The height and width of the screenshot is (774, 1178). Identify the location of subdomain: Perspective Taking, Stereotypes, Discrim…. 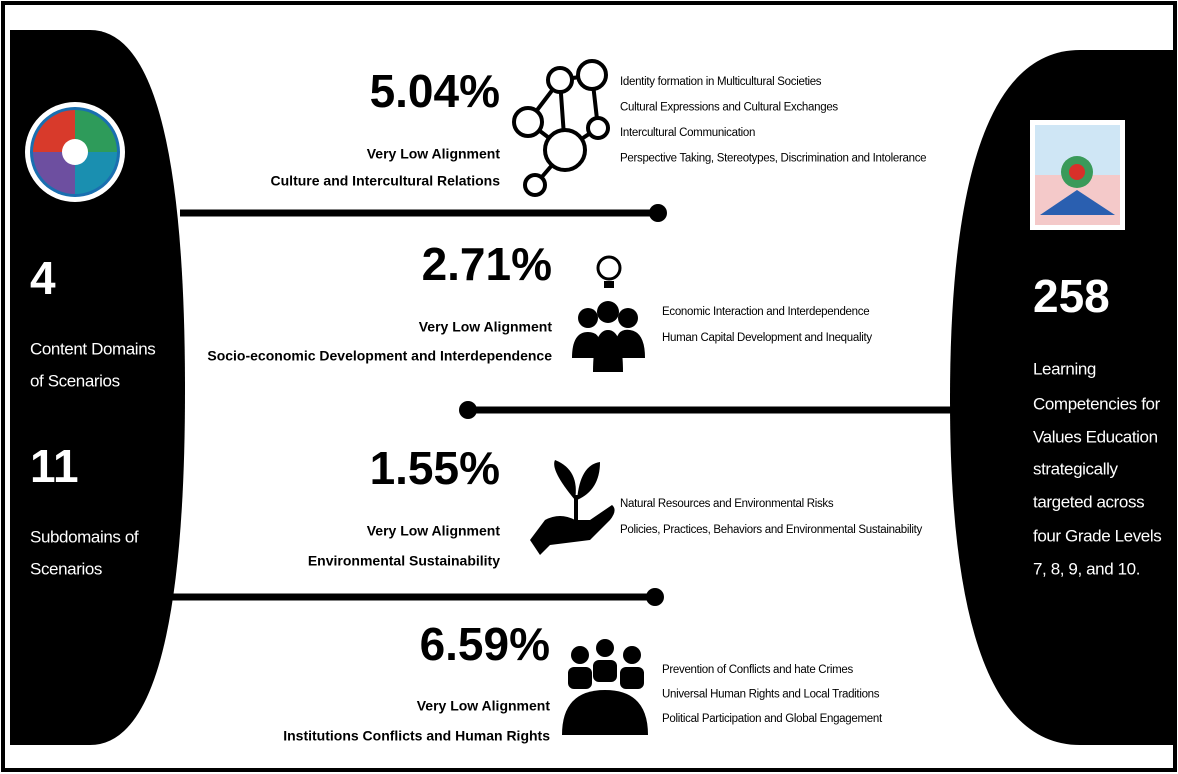
(773, 159).